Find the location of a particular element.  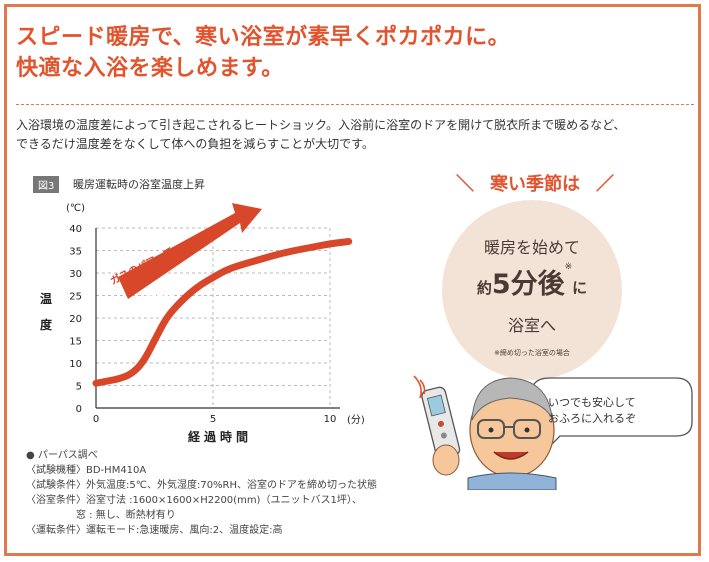

mouth is located at coordinates (511, 455).